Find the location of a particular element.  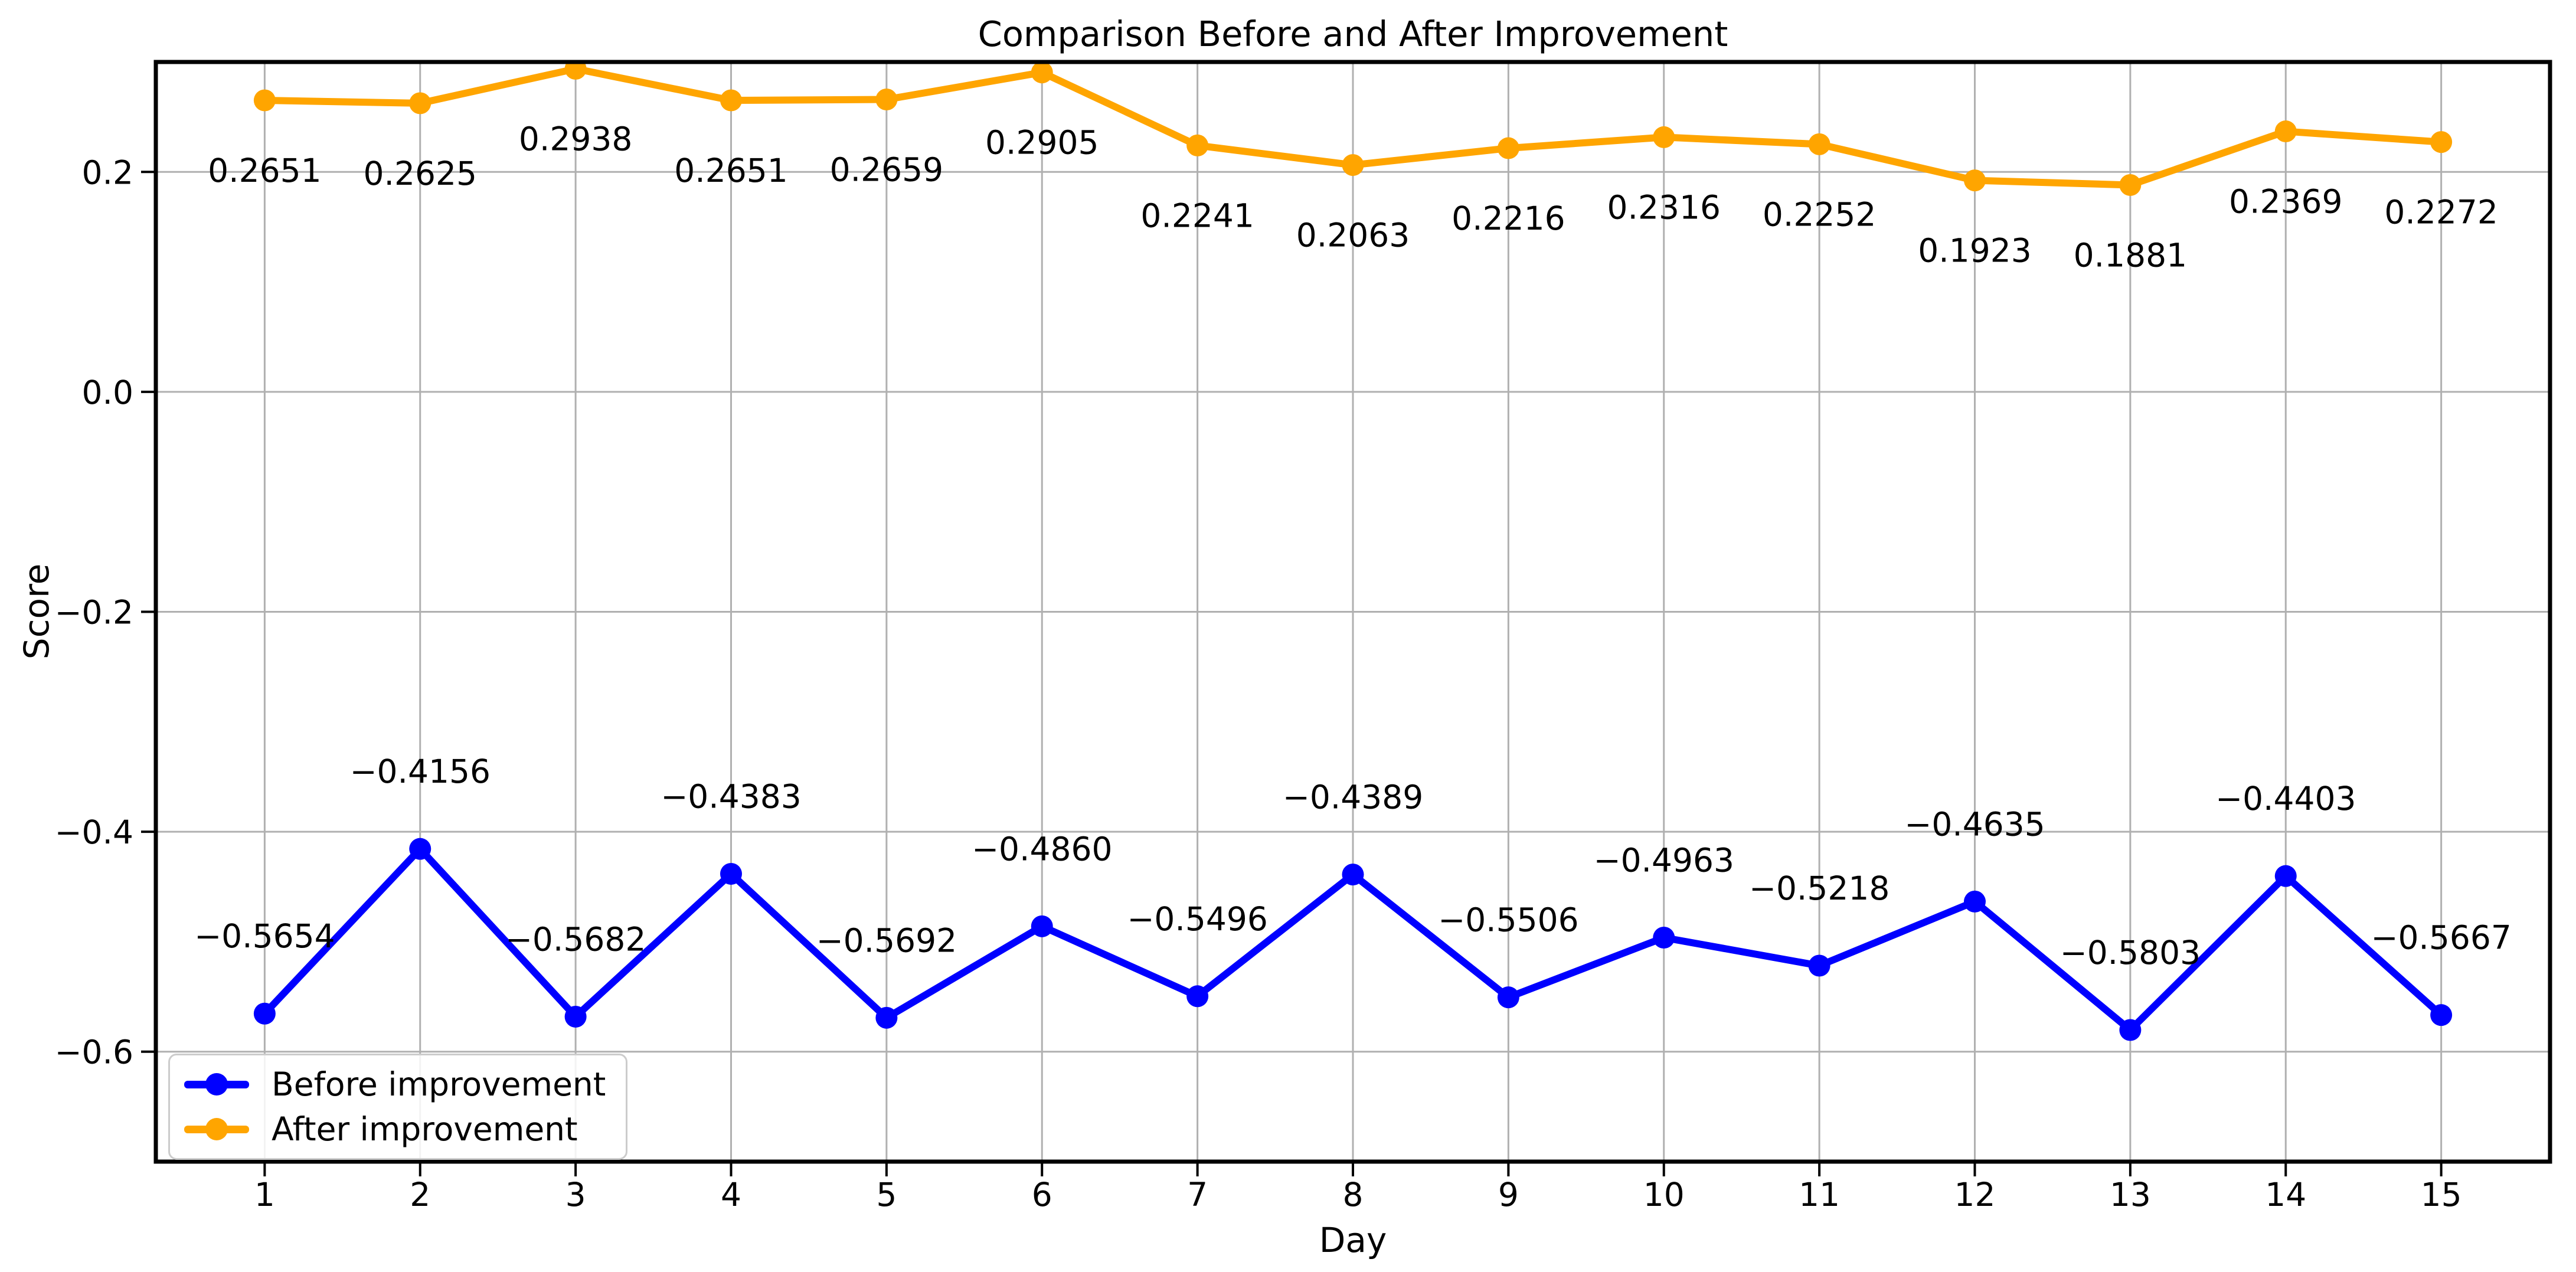

legend-entry-before: Before improvement is located at coordinates (395, 1084).